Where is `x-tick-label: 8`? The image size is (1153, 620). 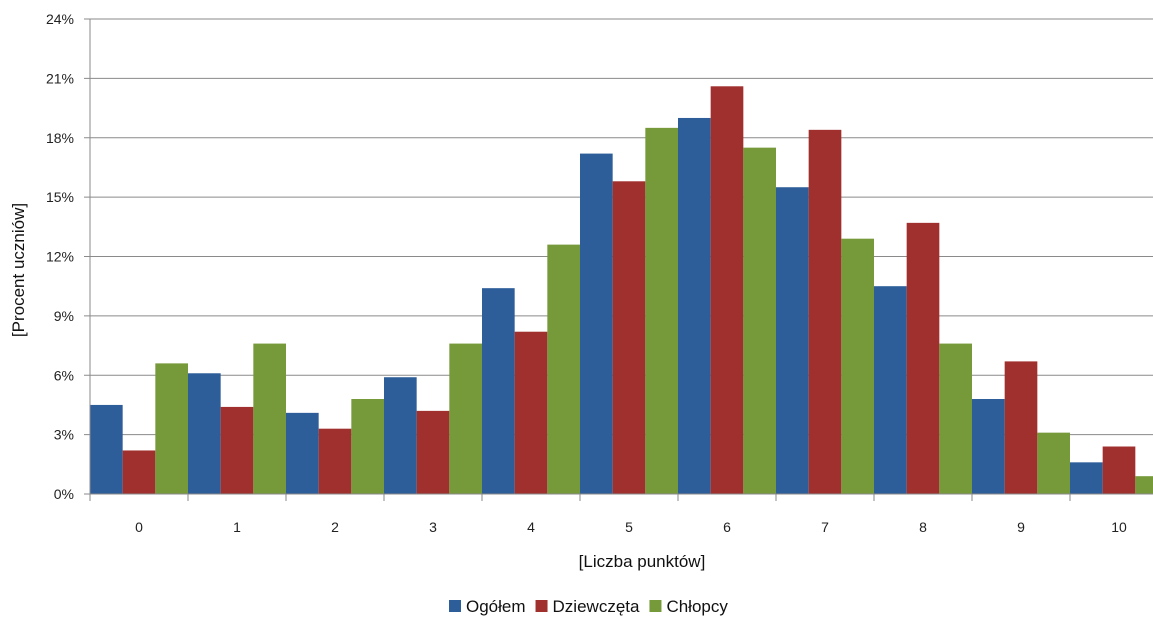 x-tick-label: 8 is located at coordinates (923, 527).